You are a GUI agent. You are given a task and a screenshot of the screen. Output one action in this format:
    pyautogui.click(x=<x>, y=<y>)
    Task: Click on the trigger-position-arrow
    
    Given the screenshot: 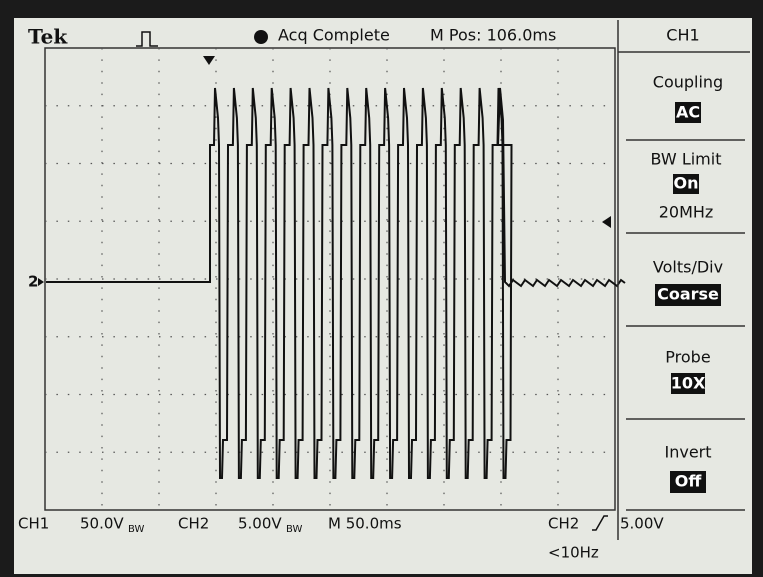 What is the action you would take?
    pyautogui.click(x=209, y=60)
    